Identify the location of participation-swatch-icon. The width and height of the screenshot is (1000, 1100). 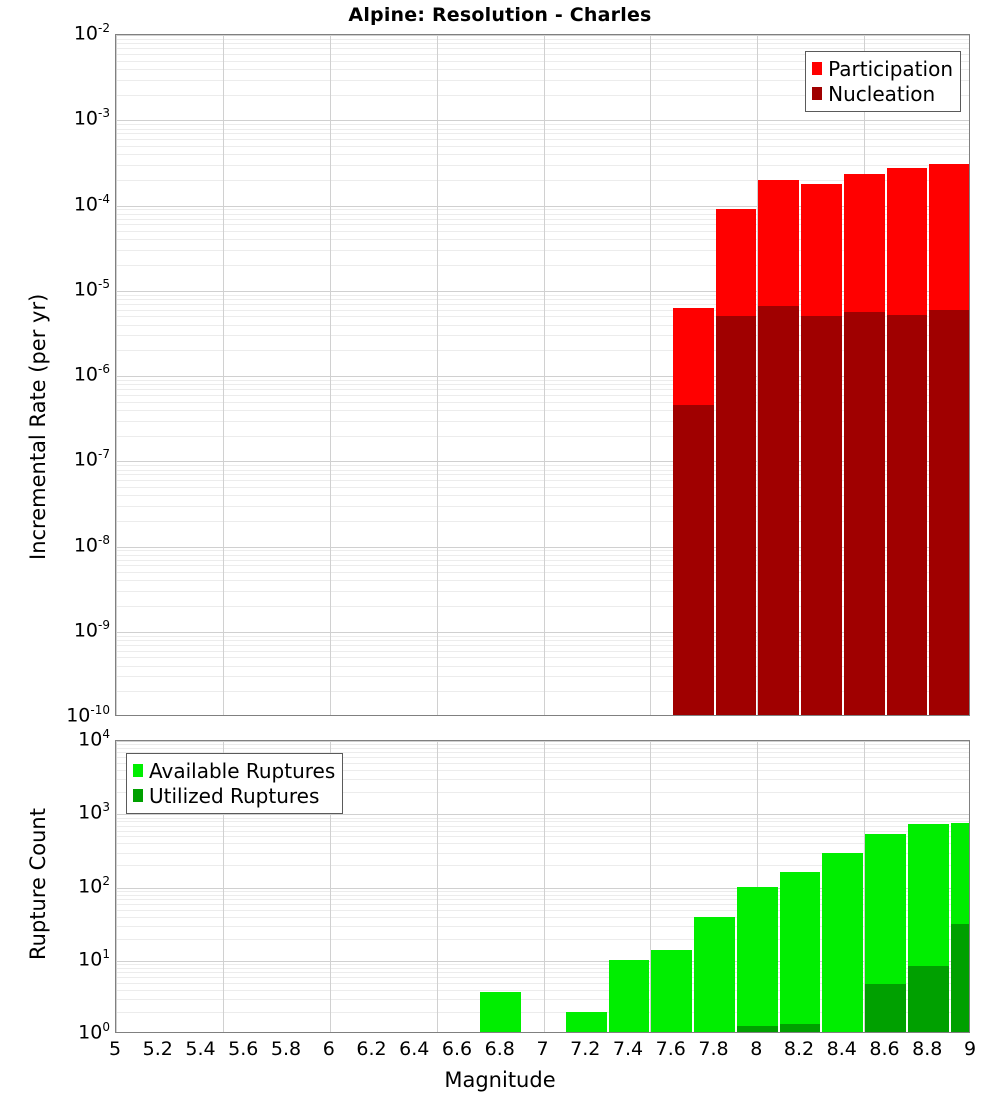
(817, 68).